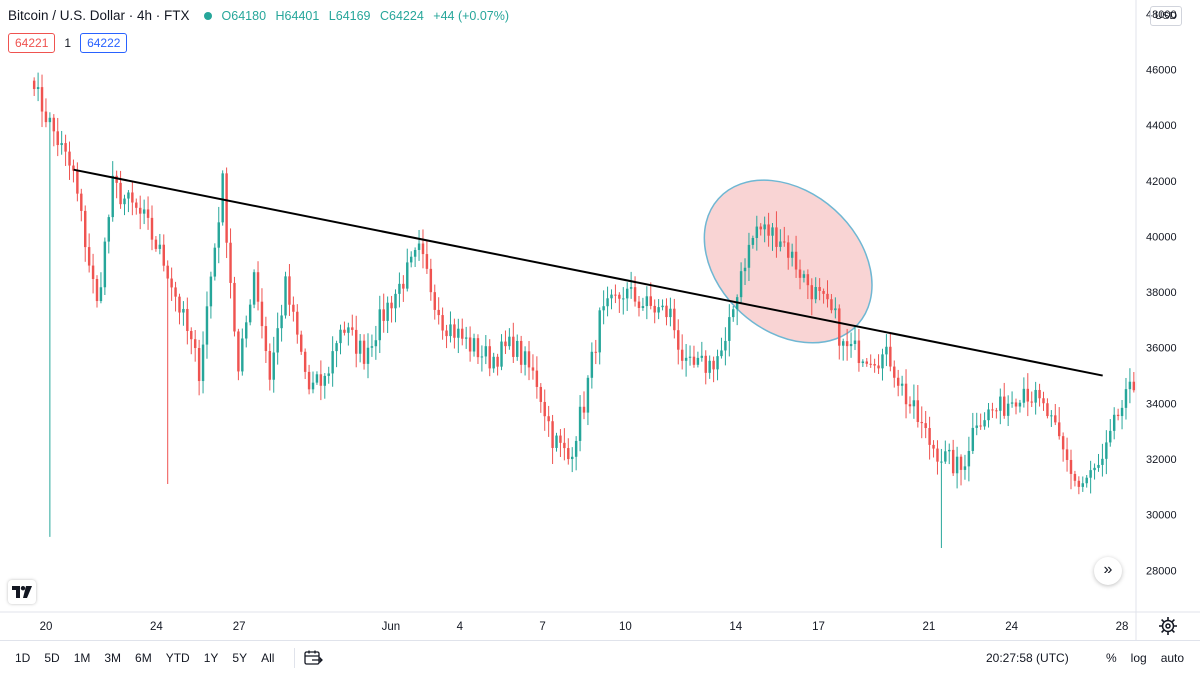  What do you see at coordinates (52, 658) in the screenshot?
I see `range-button-5d: 5D` at bounding box center [52, 658].